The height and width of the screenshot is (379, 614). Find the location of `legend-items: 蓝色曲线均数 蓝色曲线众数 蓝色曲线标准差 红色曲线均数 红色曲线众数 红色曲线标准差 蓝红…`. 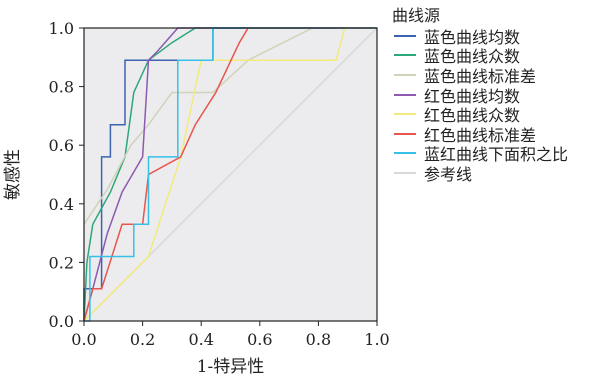

legend-items: 蓝色曲线均数 蓝色曲线众数 蓝色曲线标准差 红色曲线均数 红色曲线众数 红色曲线标准差 蓝红… is located at coordinates (480, 105).